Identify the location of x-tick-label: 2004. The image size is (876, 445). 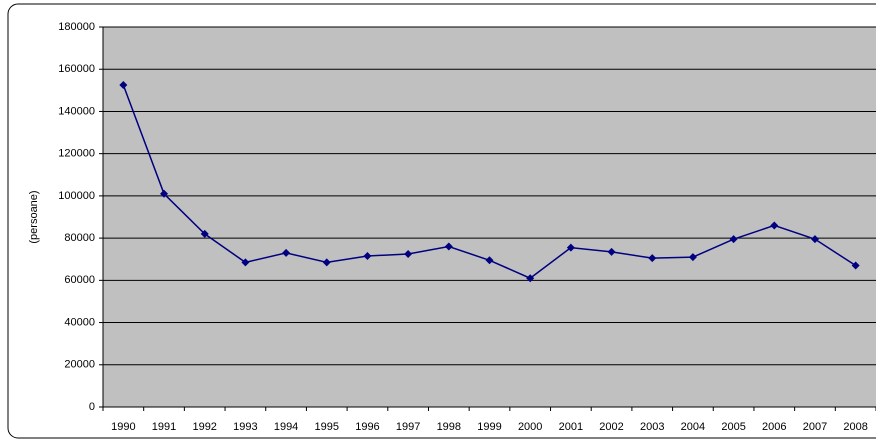
(693, 427).